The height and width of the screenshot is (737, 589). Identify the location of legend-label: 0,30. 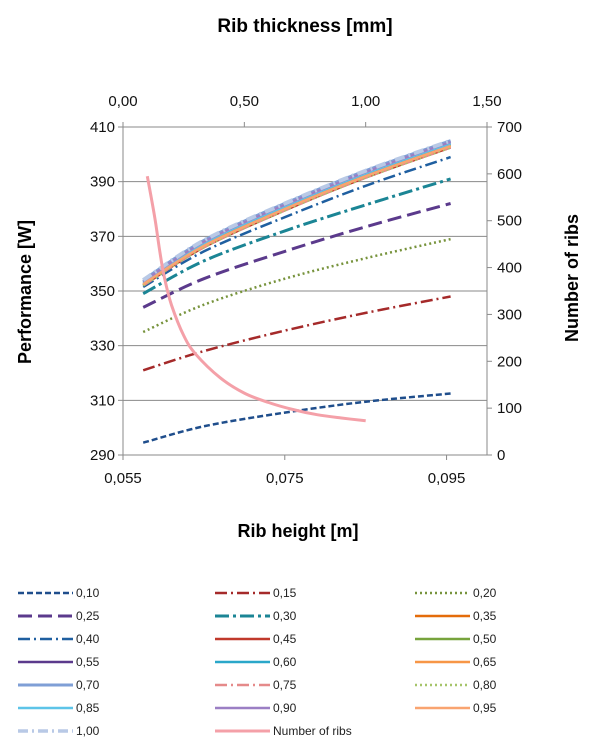
(285, 616).